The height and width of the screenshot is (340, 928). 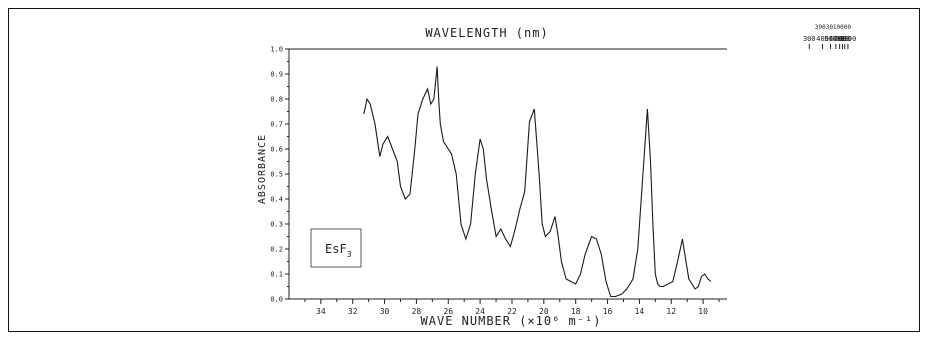 I want to click on top-tick-label: 1100, so click(x=847, y=39).